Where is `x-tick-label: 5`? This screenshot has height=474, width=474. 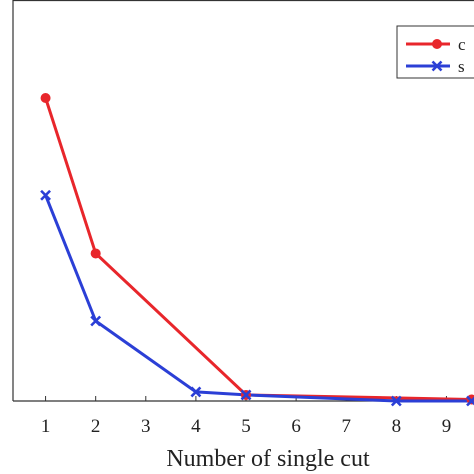
x-tick-label: 5 is located at coordinates (246, 426).